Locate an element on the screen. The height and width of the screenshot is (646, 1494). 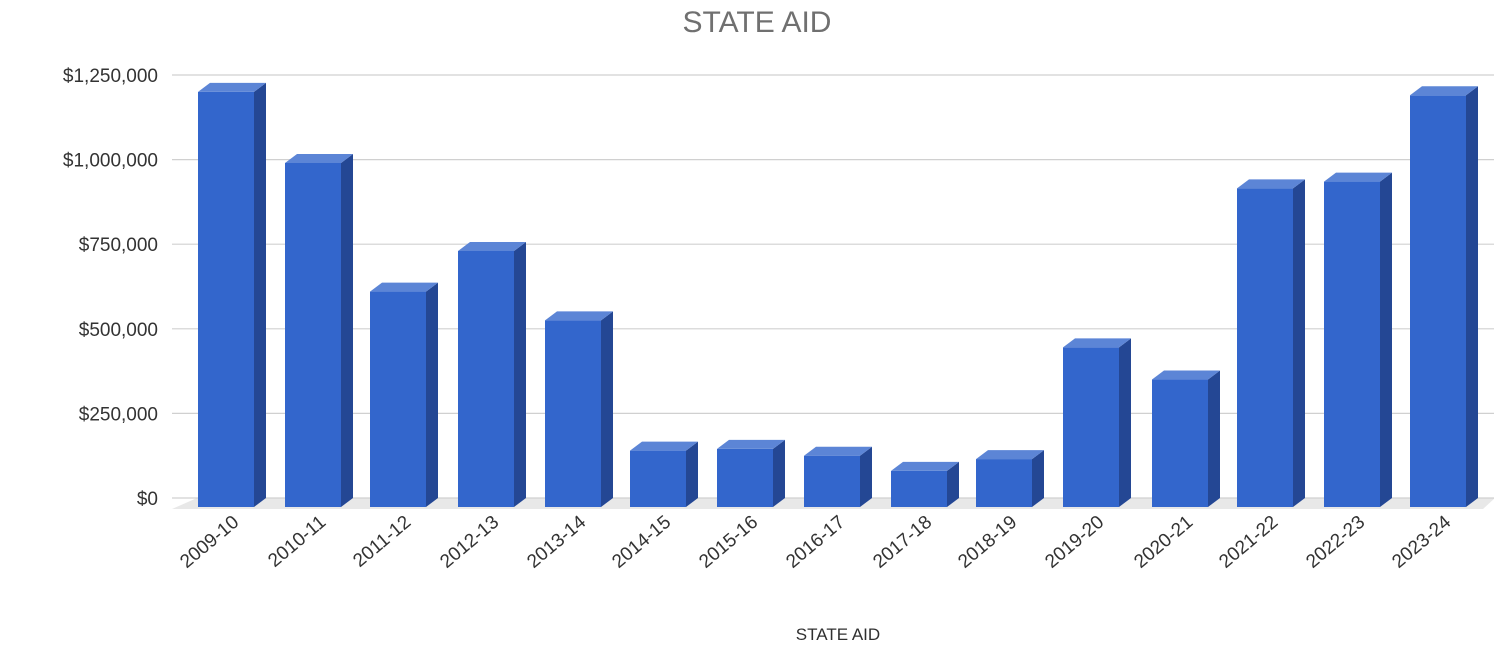
x-tick-label: 2016-17 is located at coordinates (815, 542).